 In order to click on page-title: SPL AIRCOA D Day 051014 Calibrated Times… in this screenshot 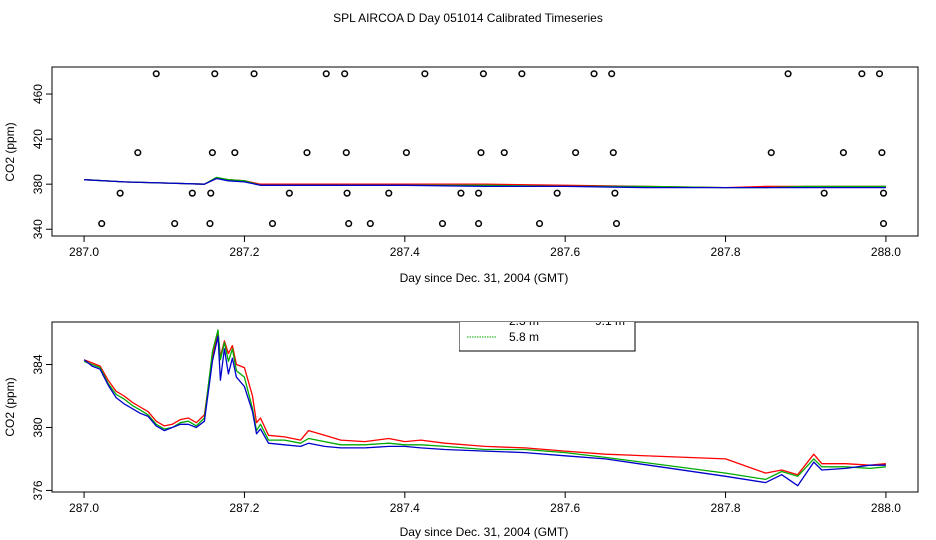, I will do `click(468, 18)`.